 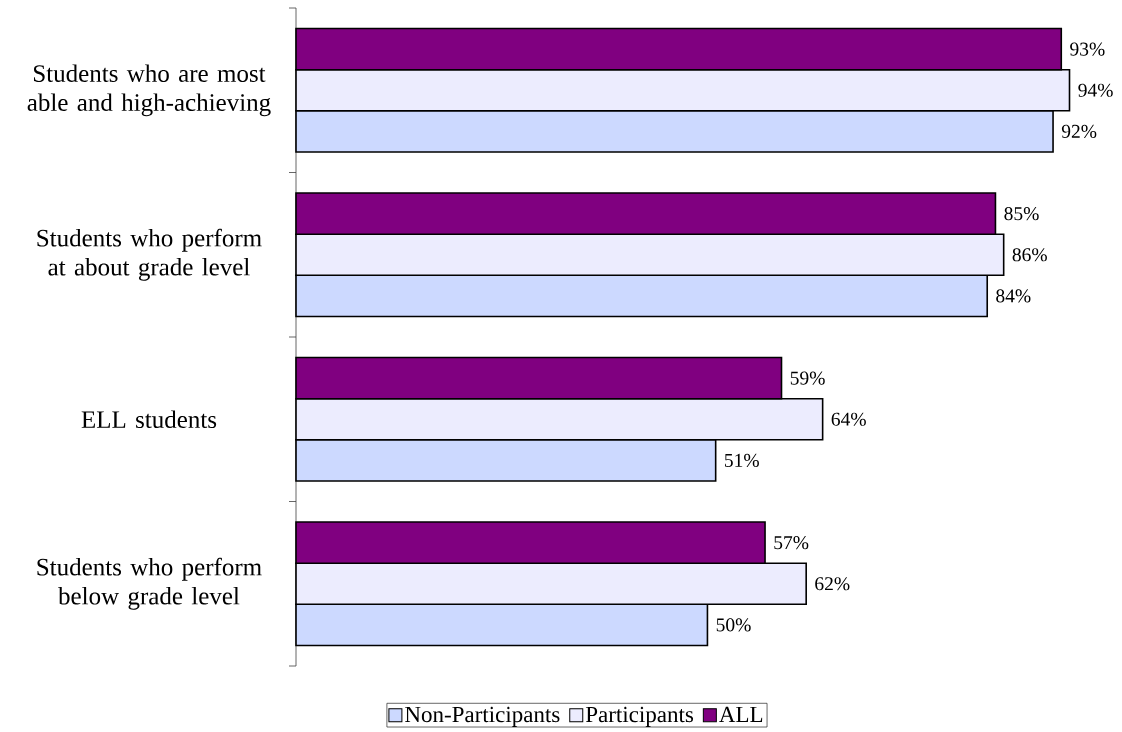 I want to click on data-label: 94%, so click(x=1095, y=90).